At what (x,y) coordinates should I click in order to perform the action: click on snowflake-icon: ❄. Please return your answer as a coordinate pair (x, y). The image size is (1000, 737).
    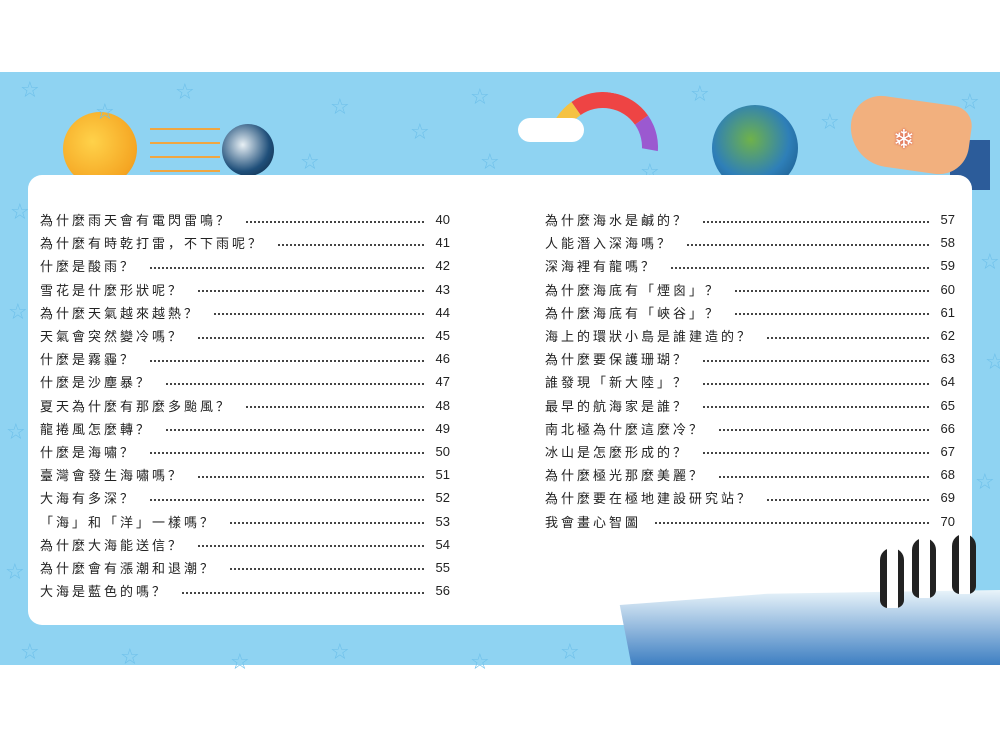
    Looking at the image, I should click on (904, 140).